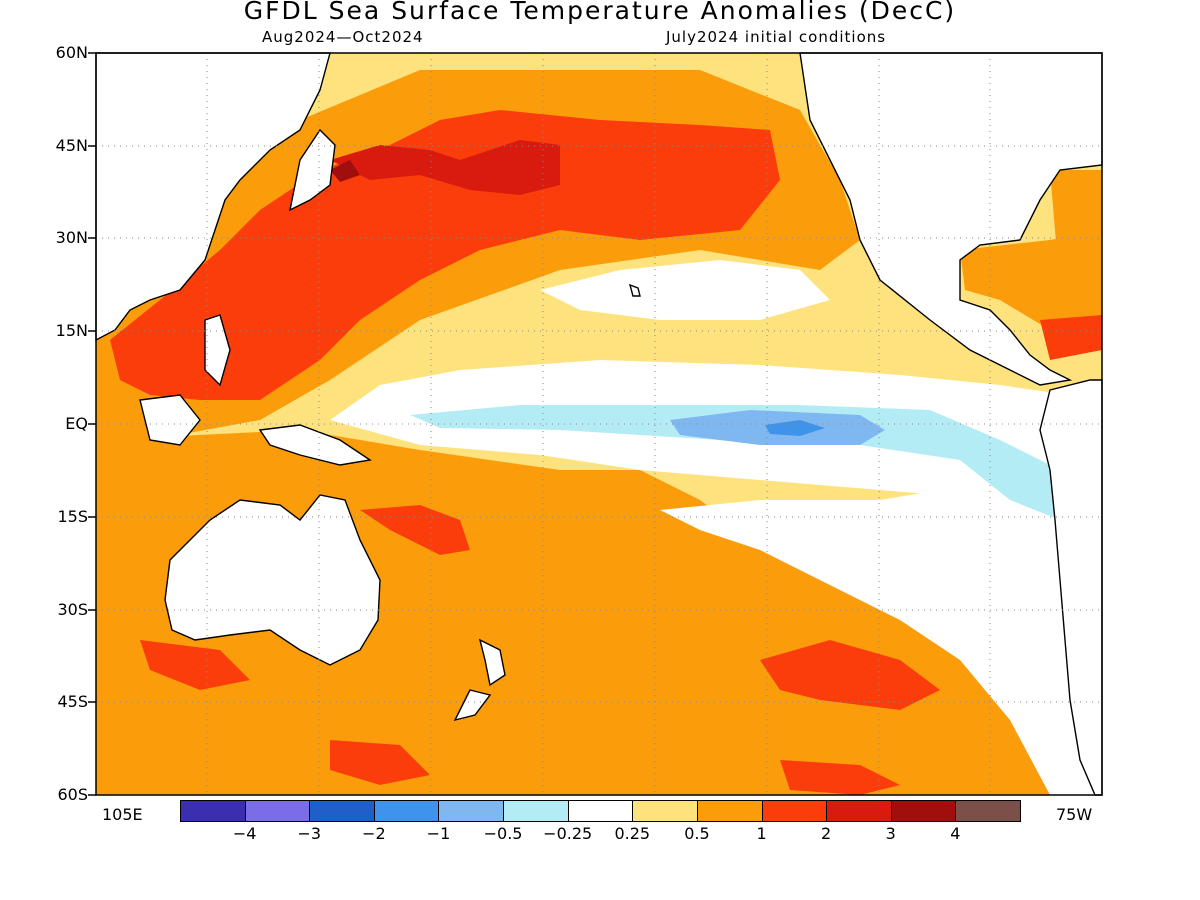 The height and width of the screenshot is (900, 1200). Describe the element at coordinates (71, 237) in the screenshot. I see `lat-label-30n: 30N` at that location.